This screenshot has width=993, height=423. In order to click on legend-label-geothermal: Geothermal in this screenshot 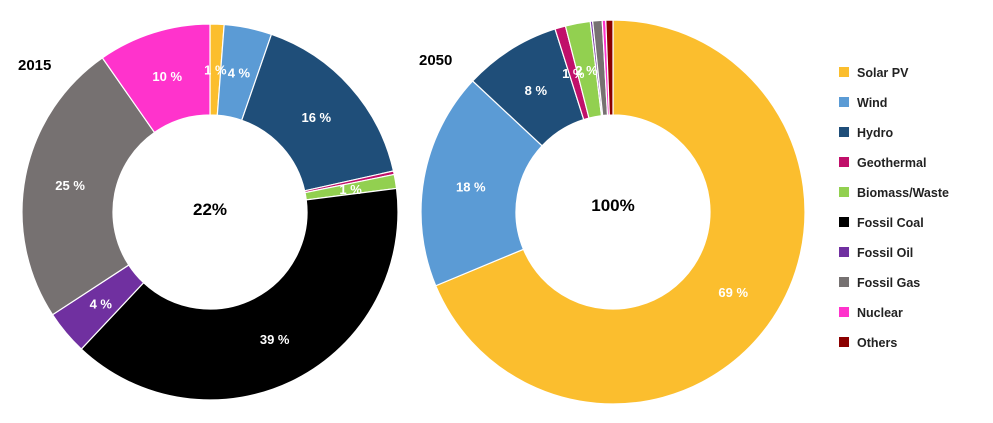, I will do `click(891, 163)`.